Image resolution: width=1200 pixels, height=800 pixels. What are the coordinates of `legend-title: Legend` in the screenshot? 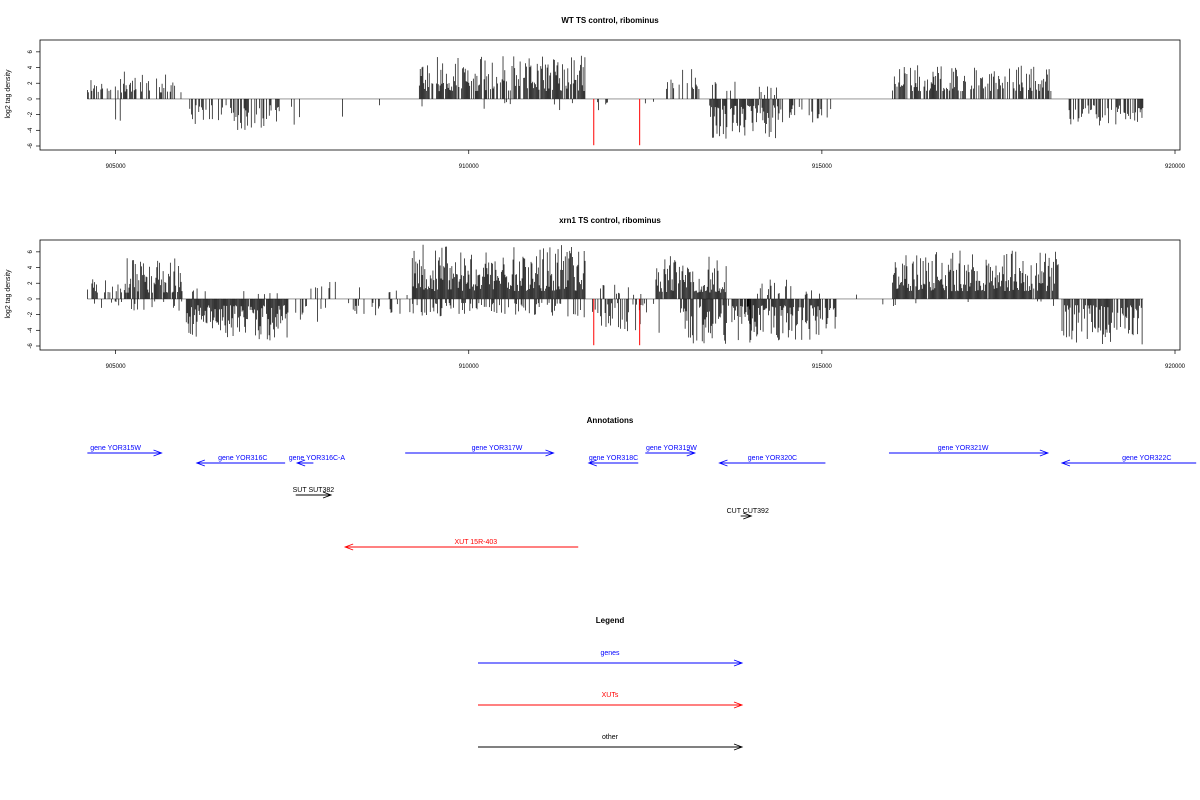 It's located at (610, 620).